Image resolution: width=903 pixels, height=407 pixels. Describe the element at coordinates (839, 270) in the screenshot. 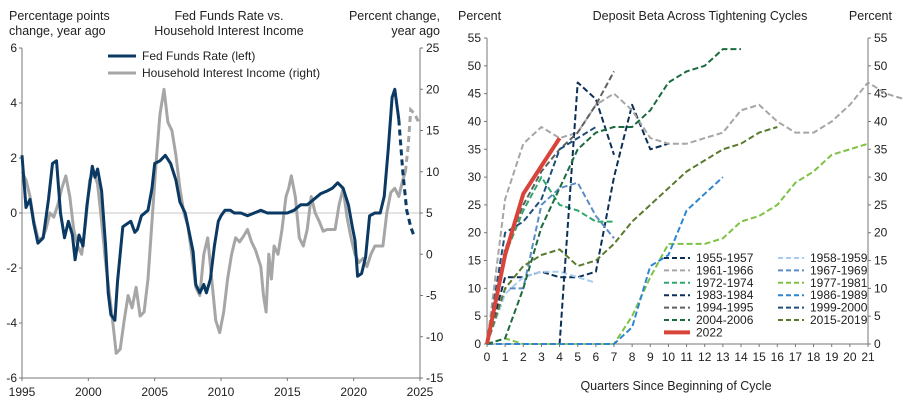

I see `legend-label: 1967-1969` at that location.